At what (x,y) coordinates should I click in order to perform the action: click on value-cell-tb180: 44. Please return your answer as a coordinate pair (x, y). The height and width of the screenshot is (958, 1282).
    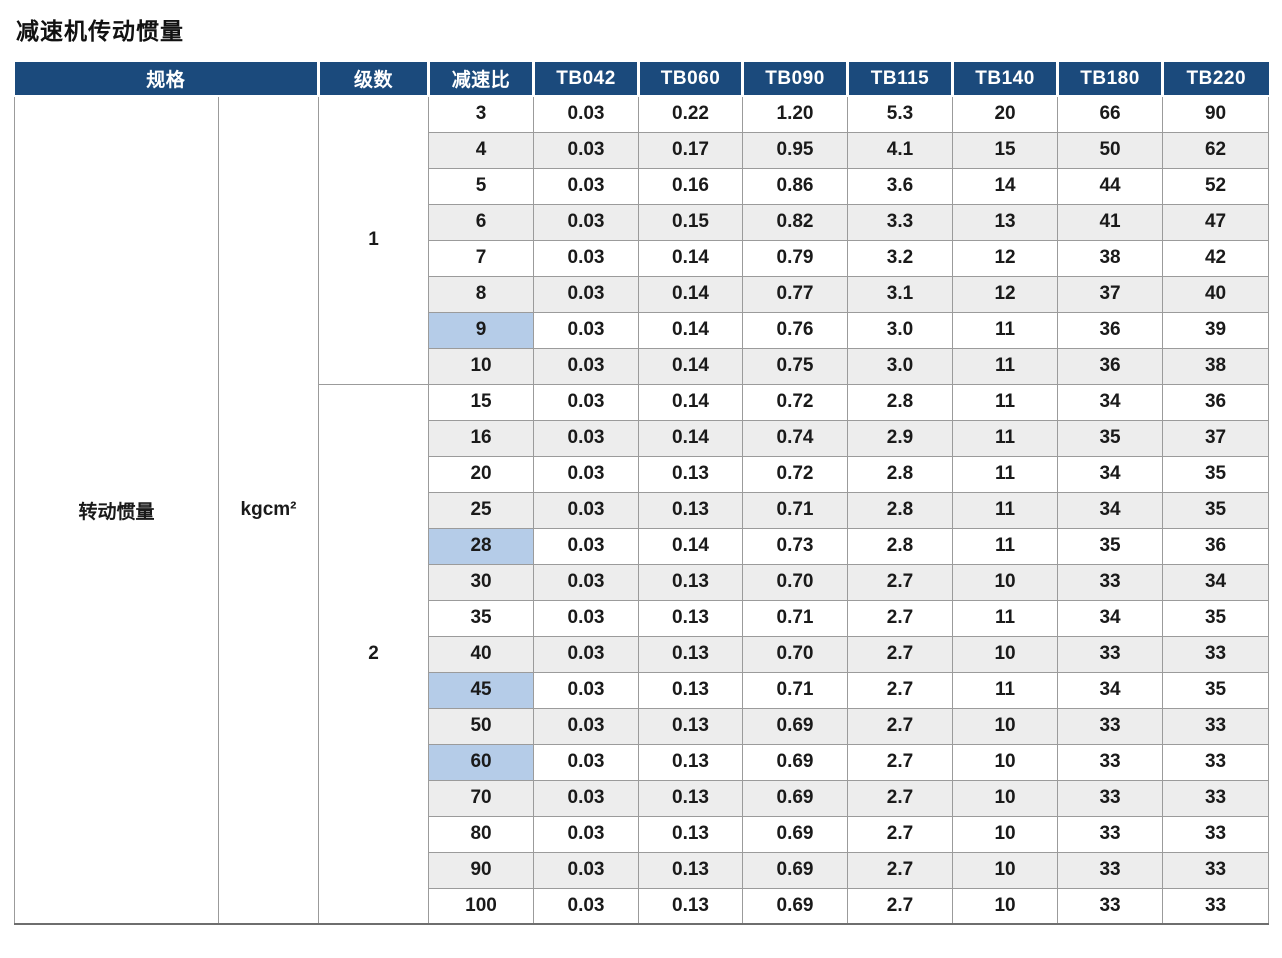
    Looking at the image, I should click on (1110, 186).